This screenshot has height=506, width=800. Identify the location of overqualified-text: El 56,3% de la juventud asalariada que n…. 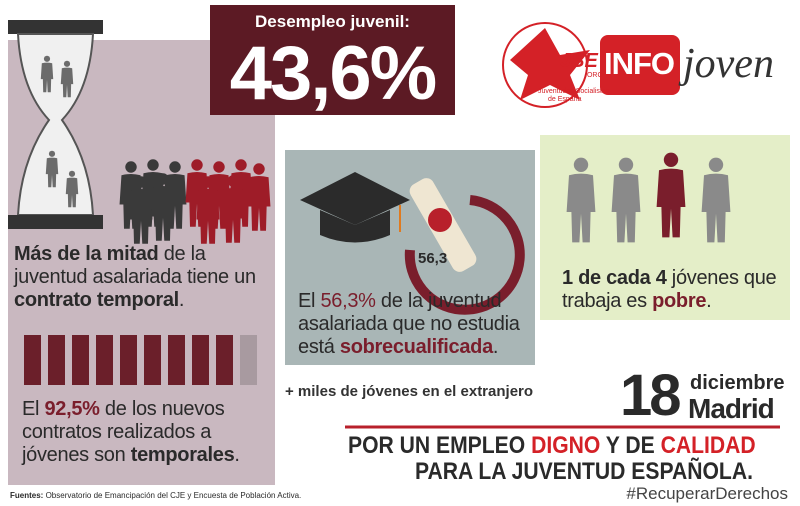
(415, 324).